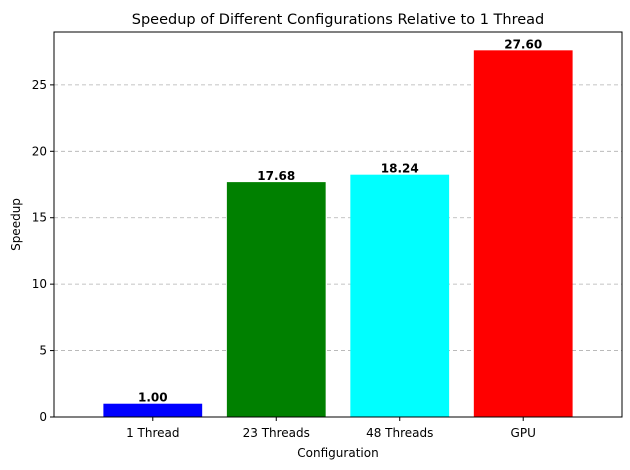 This screenshot has width=630, height=470. Describe the element at coordinates (400, 169) in the screenshot. I see `bar-value-label: 18.24` at that location.